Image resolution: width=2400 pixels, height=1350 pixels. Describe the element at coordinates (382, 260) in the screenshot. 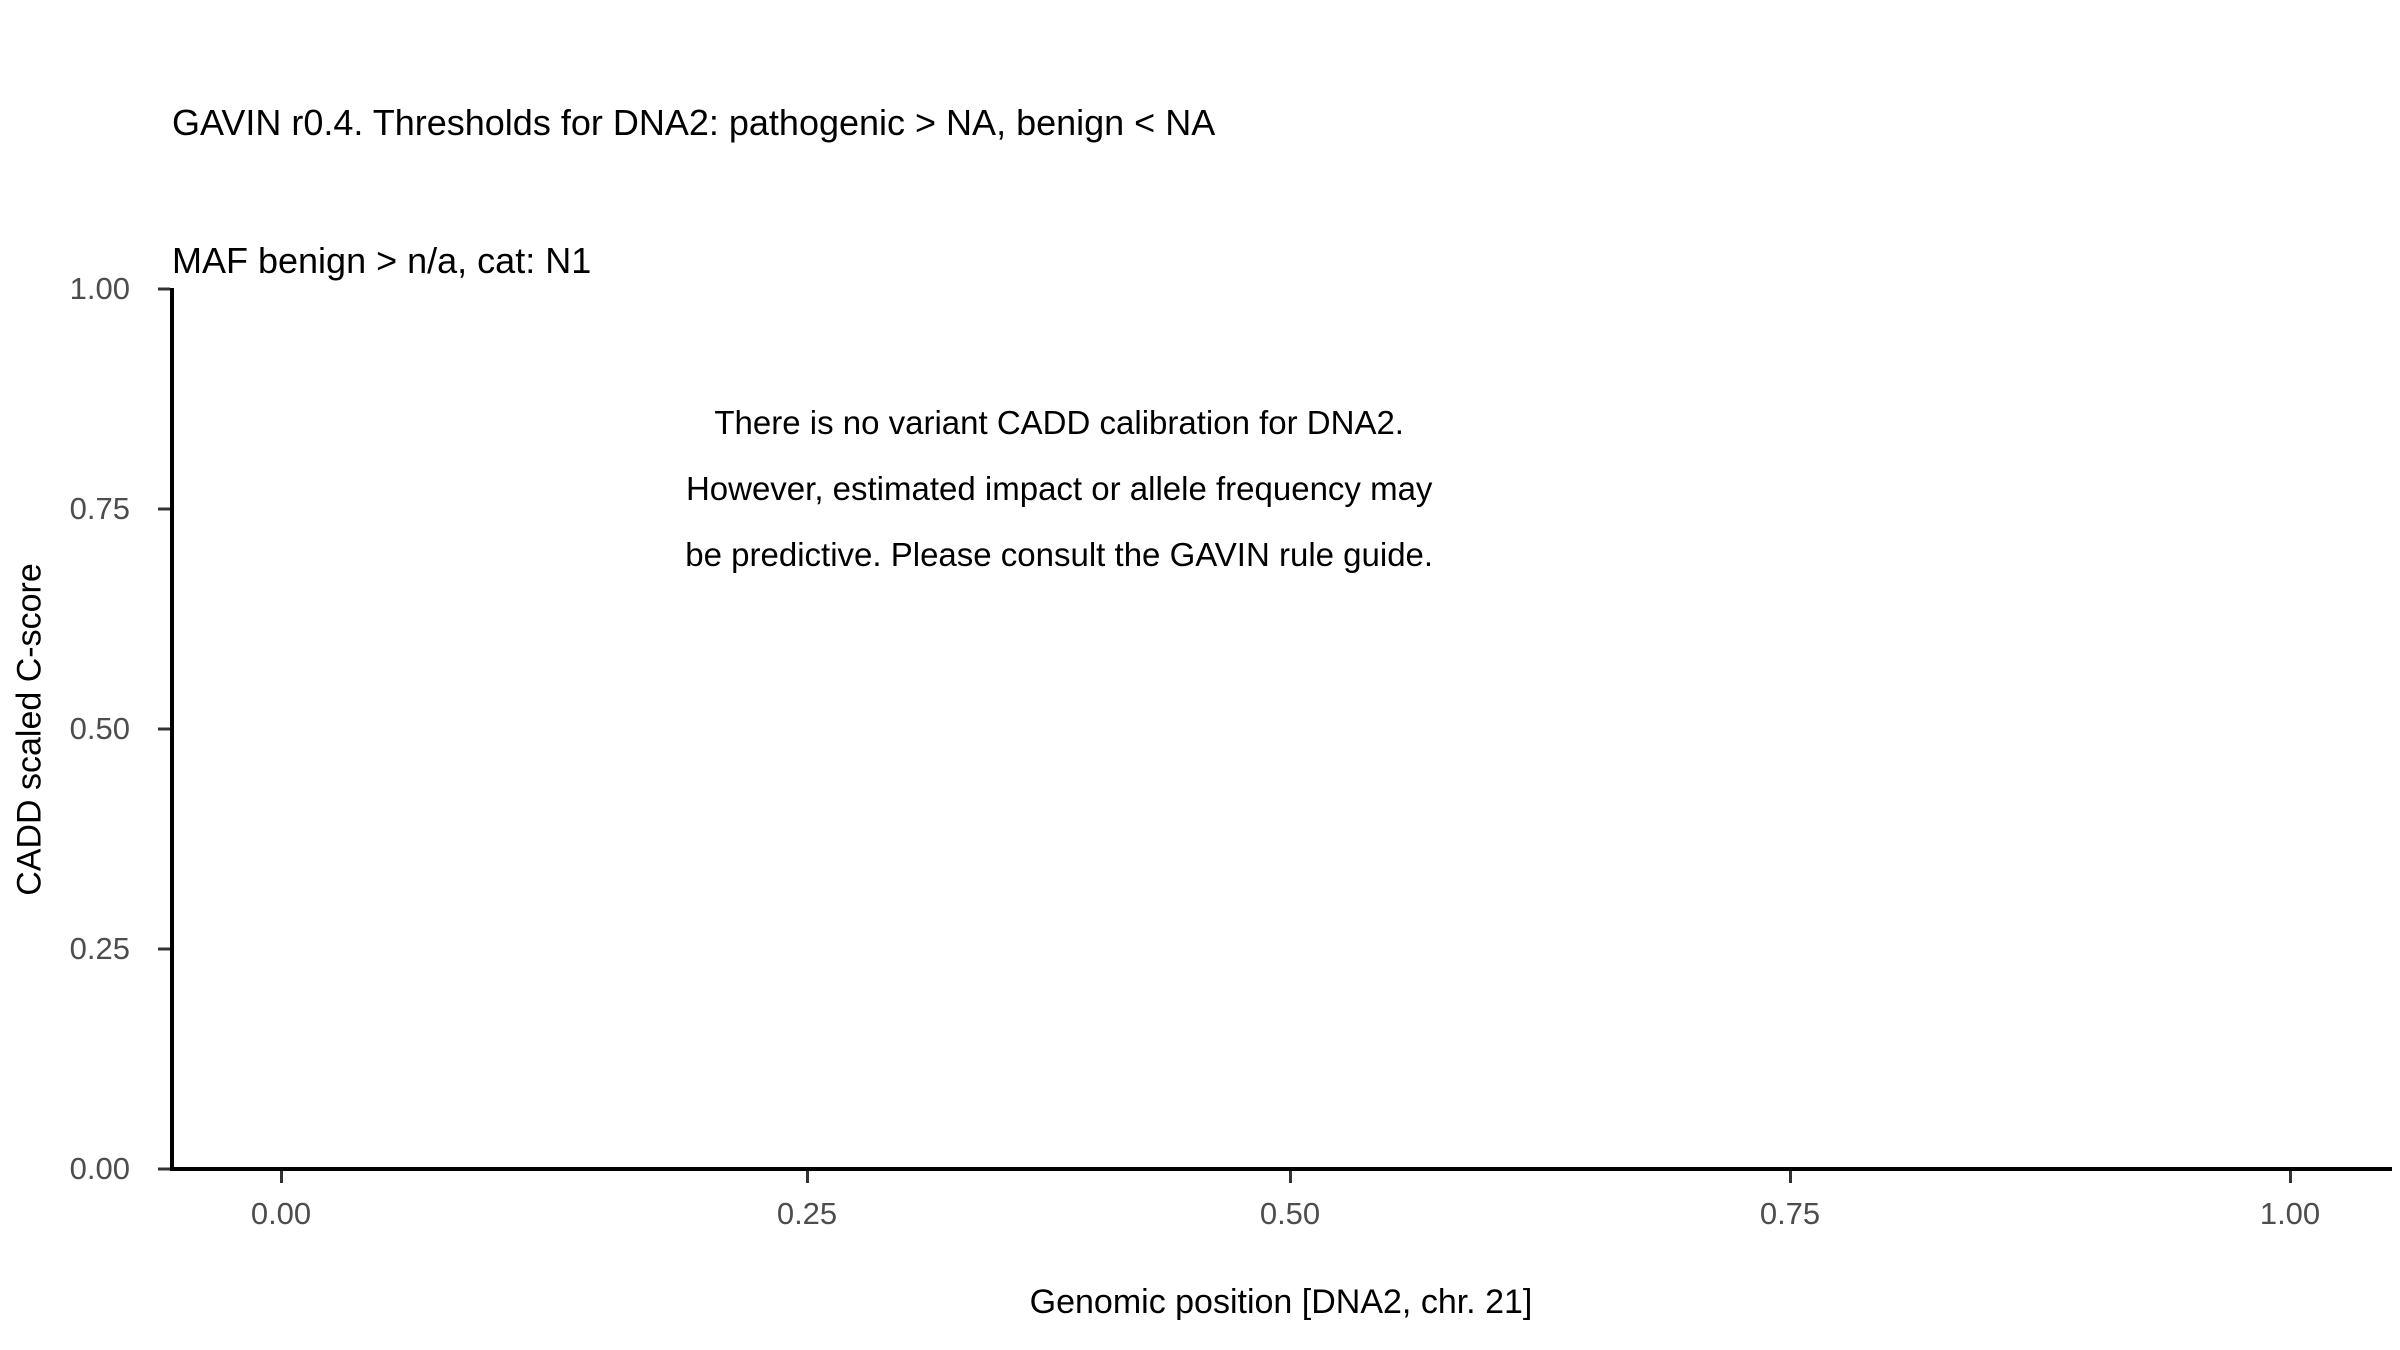

I see `plot-title-line-2: MAF benign > n/a, cat: N1` at that location.